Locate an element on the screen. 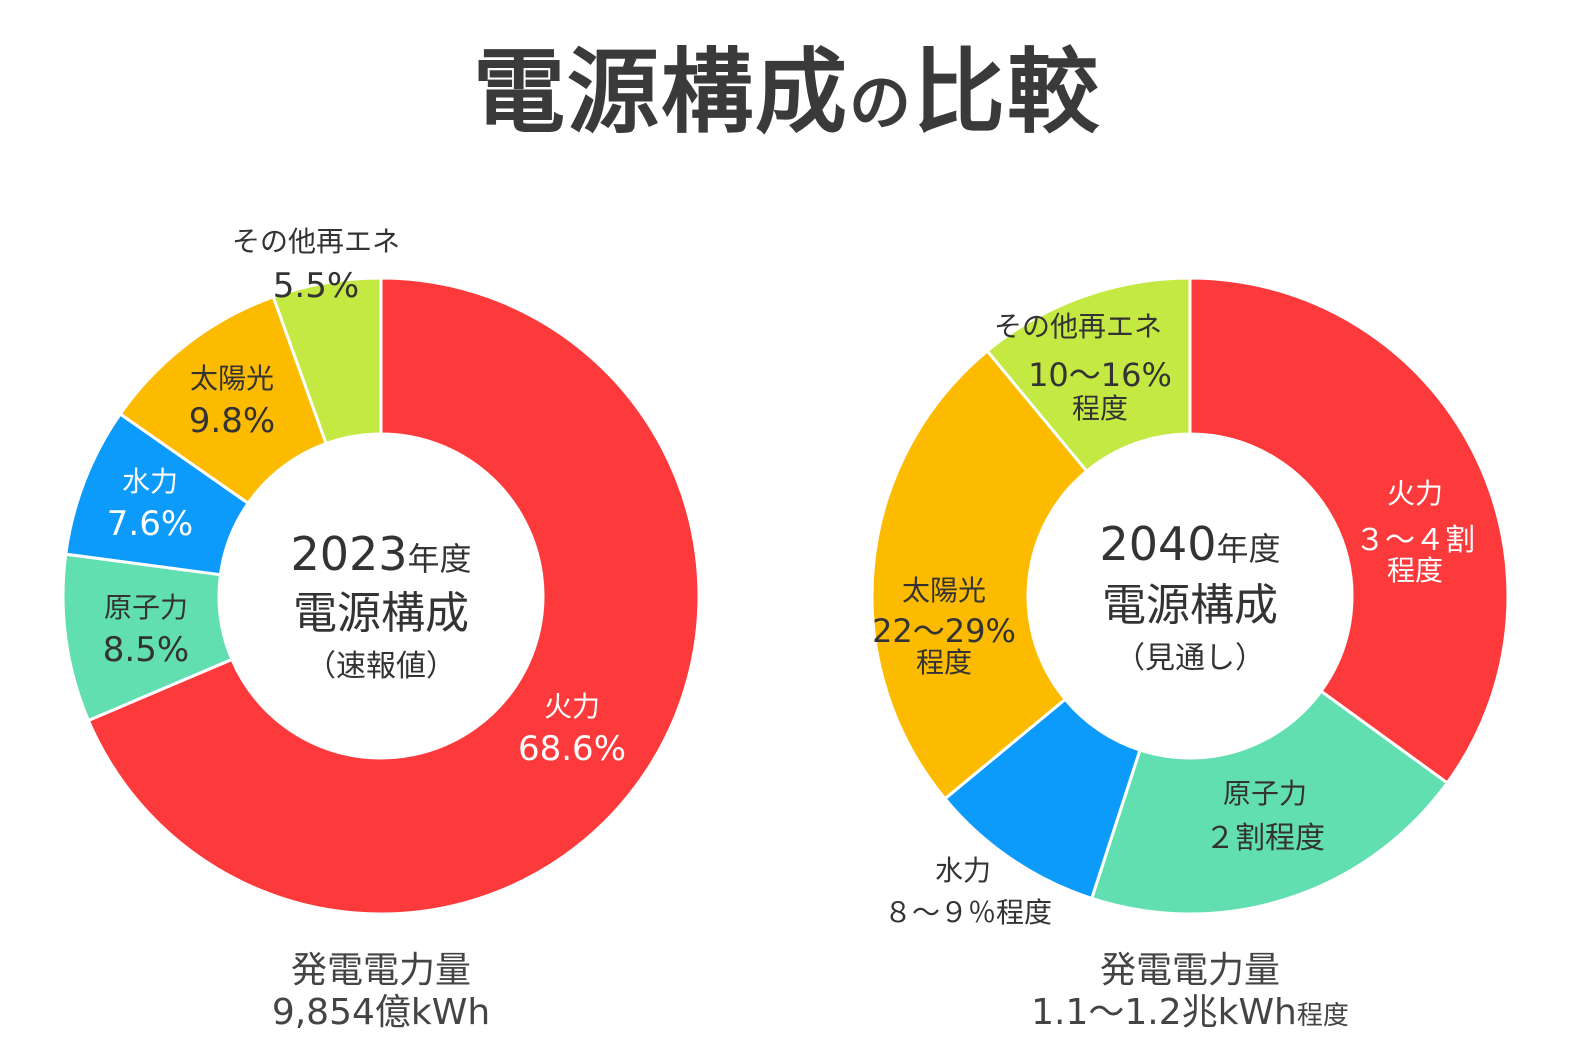  slice-label-thermal-name-2040: 火力 is located at coordinates (1415, 493).